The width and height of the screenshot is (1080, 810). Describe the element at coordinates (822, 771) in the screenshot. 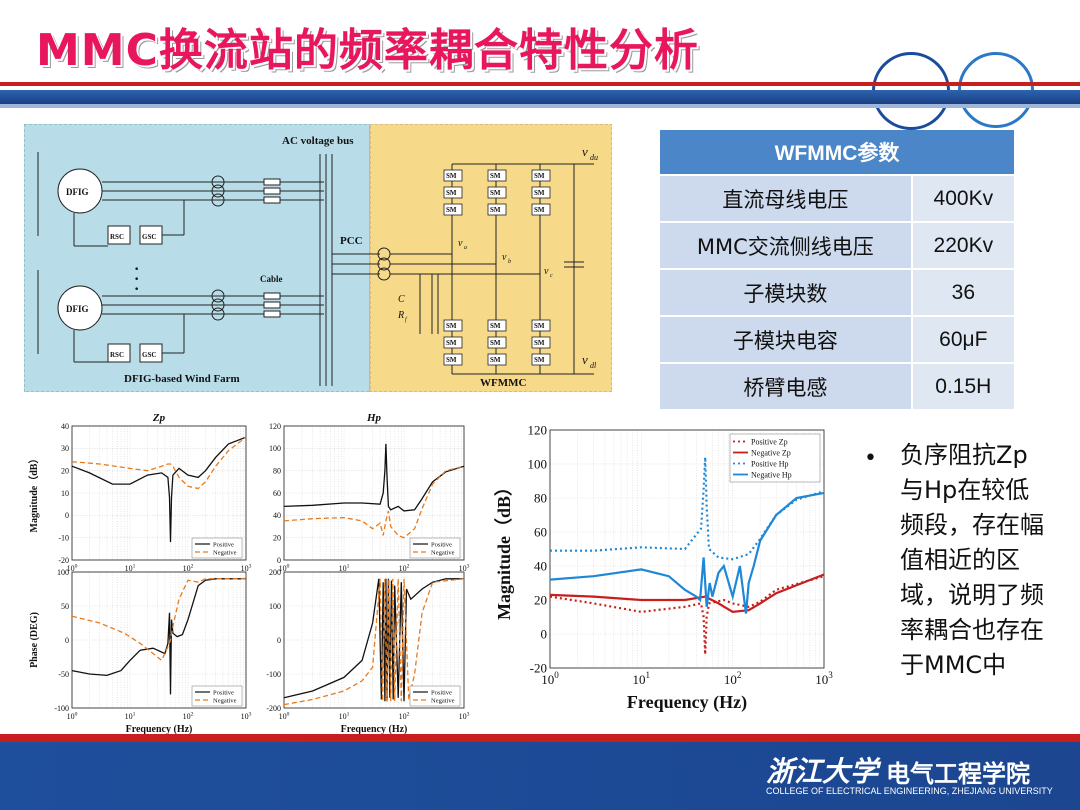

I see `footer-school-name: 浙江大学` at that location.